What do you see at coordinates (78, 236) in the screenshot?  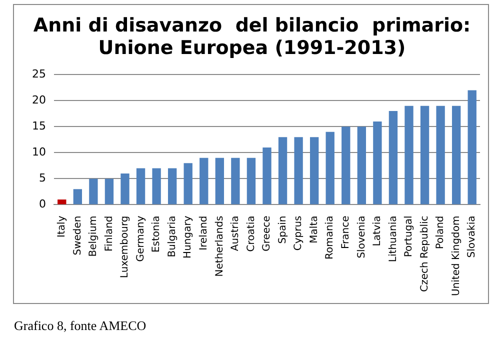 I see `x-tick-label: Sweden` at bounding box center [78, 236].